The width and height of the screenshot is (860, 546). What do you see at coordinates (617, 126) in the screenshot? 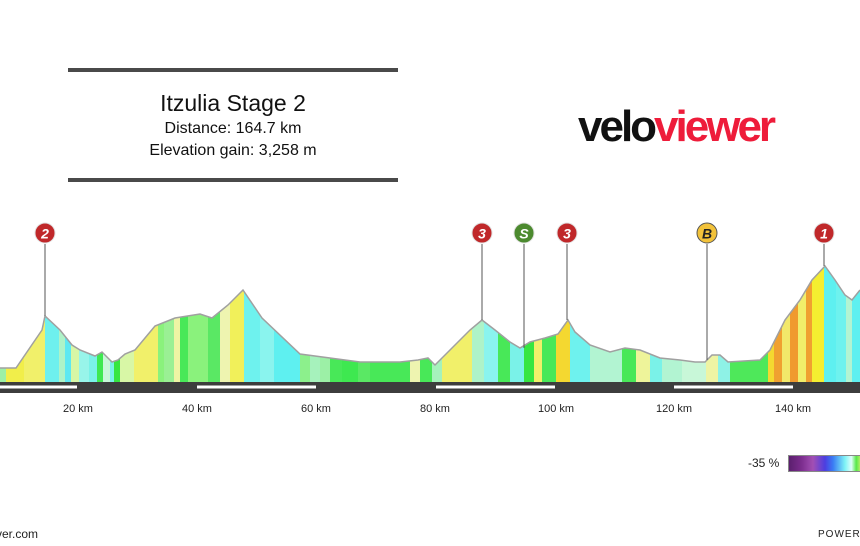
I see `logo-part-velo: velo` at bounding box center [617, 126].